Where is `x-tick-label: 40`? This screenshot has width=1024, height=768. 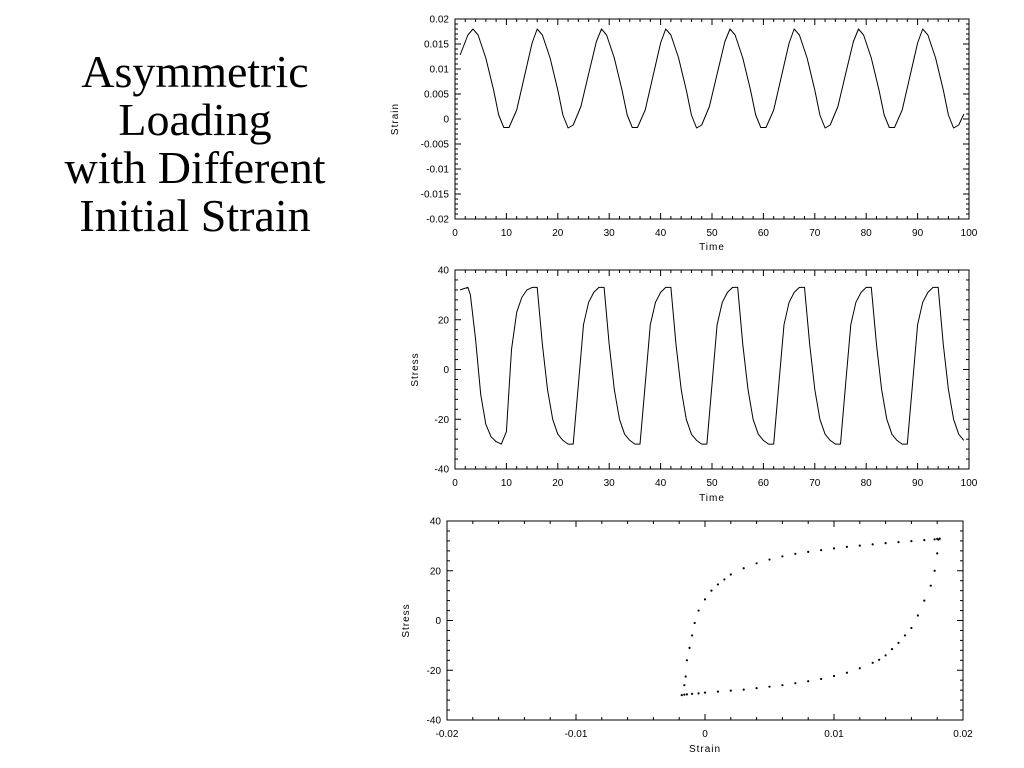 x-tick-label: 40 is located at coordinates (661, 233).